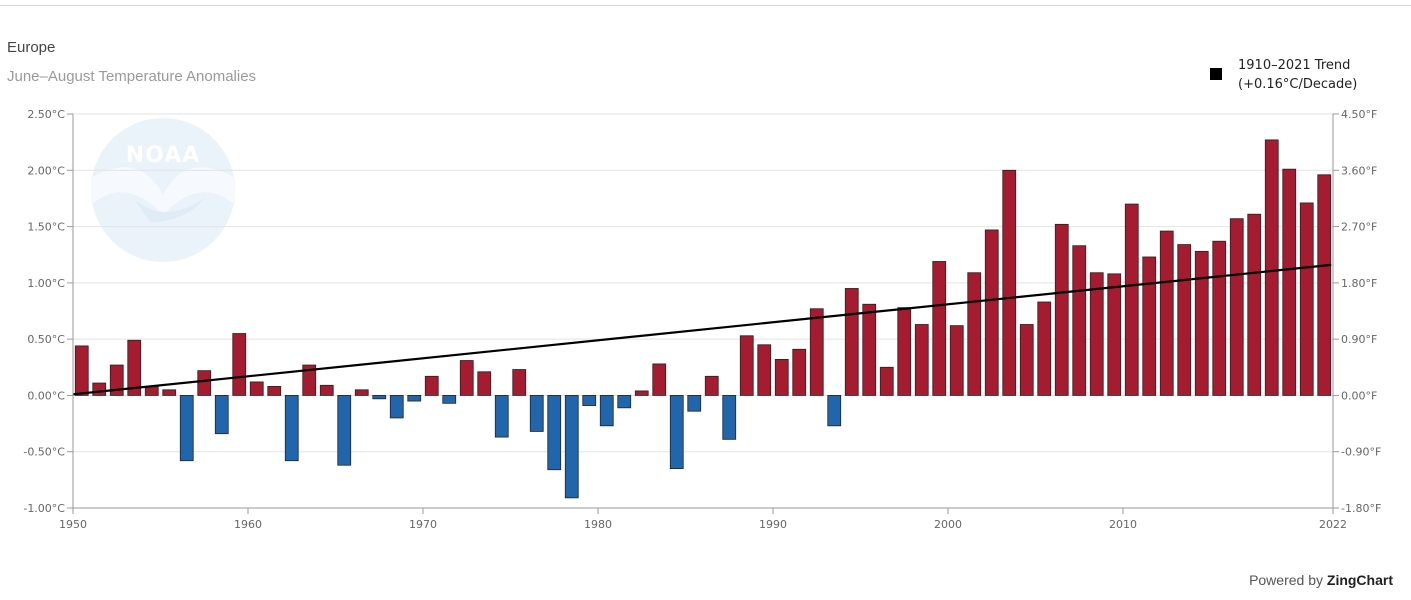 The image size is (1411, 600). Describe the element at coordinates (1149, 326) in the screenshot. I see `bar-2011` at that location.